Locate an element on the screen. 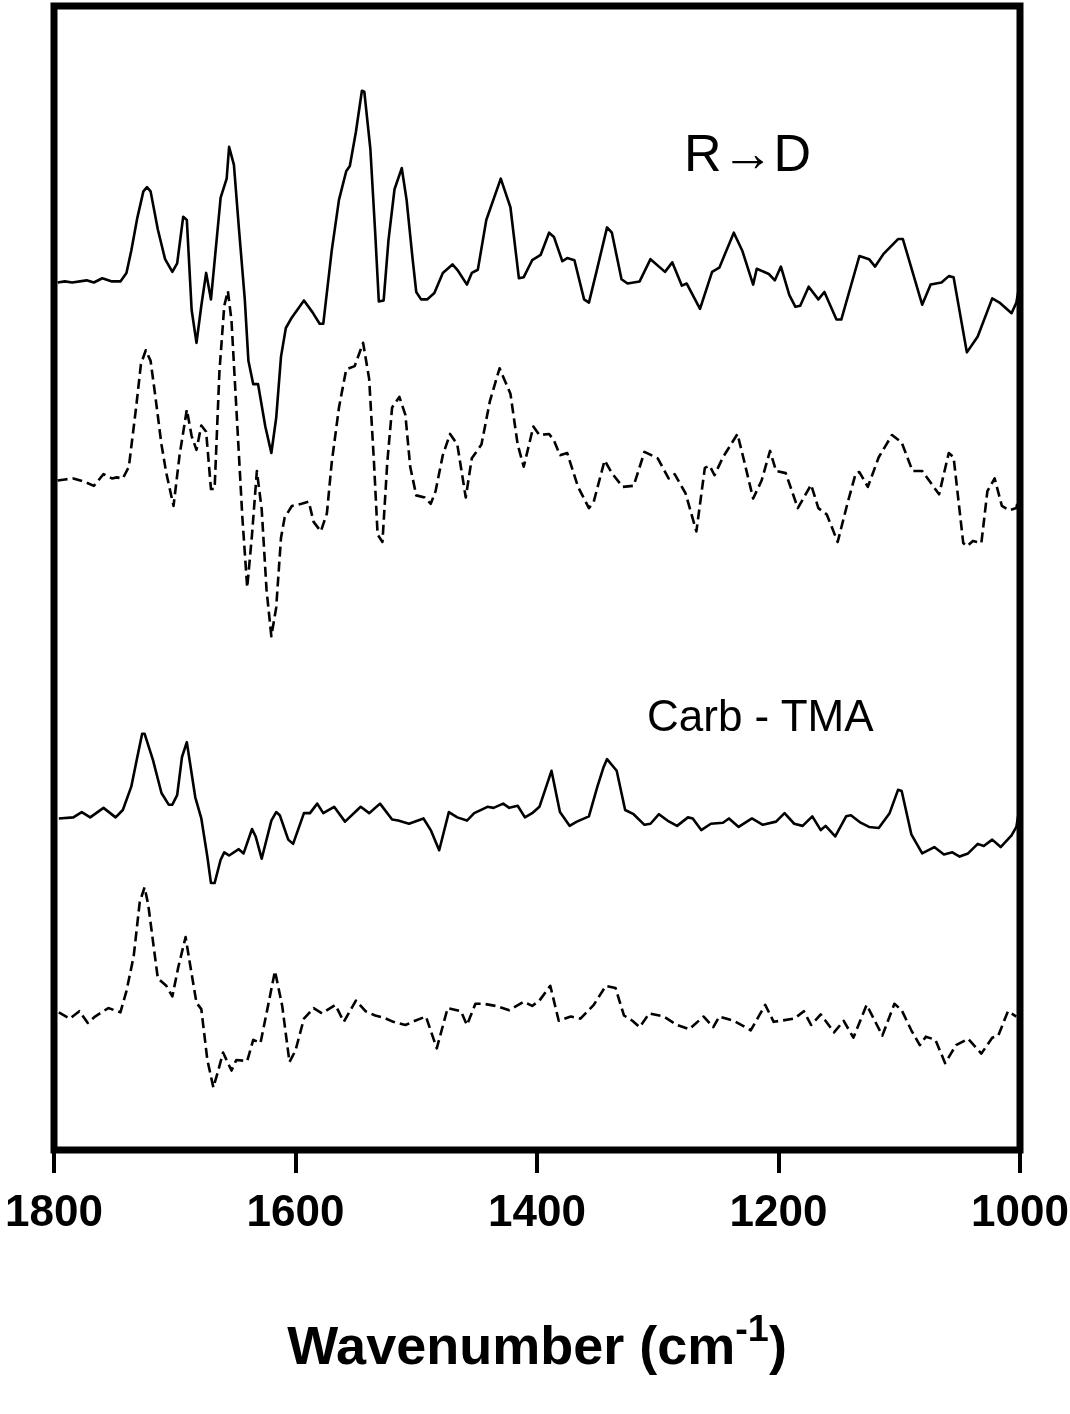  x-tick-label: 1800 is located at coordinates (54, 1210).